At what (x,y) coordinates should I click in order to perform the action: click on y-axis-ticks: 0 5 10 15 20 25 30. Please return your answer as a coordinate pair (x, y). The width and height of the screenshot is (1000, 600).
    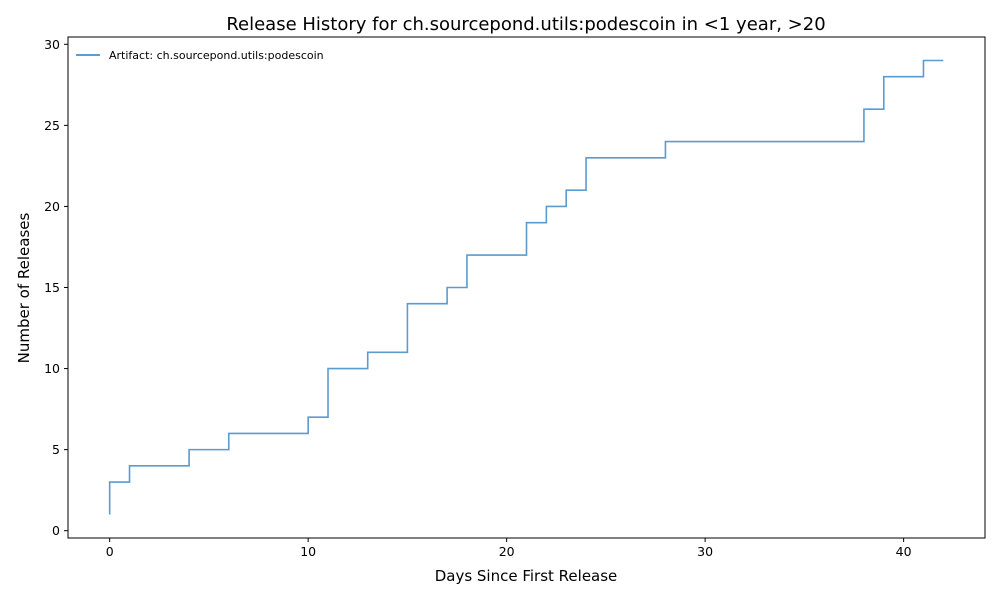
    Looking at the image, I should click on (56, 287).